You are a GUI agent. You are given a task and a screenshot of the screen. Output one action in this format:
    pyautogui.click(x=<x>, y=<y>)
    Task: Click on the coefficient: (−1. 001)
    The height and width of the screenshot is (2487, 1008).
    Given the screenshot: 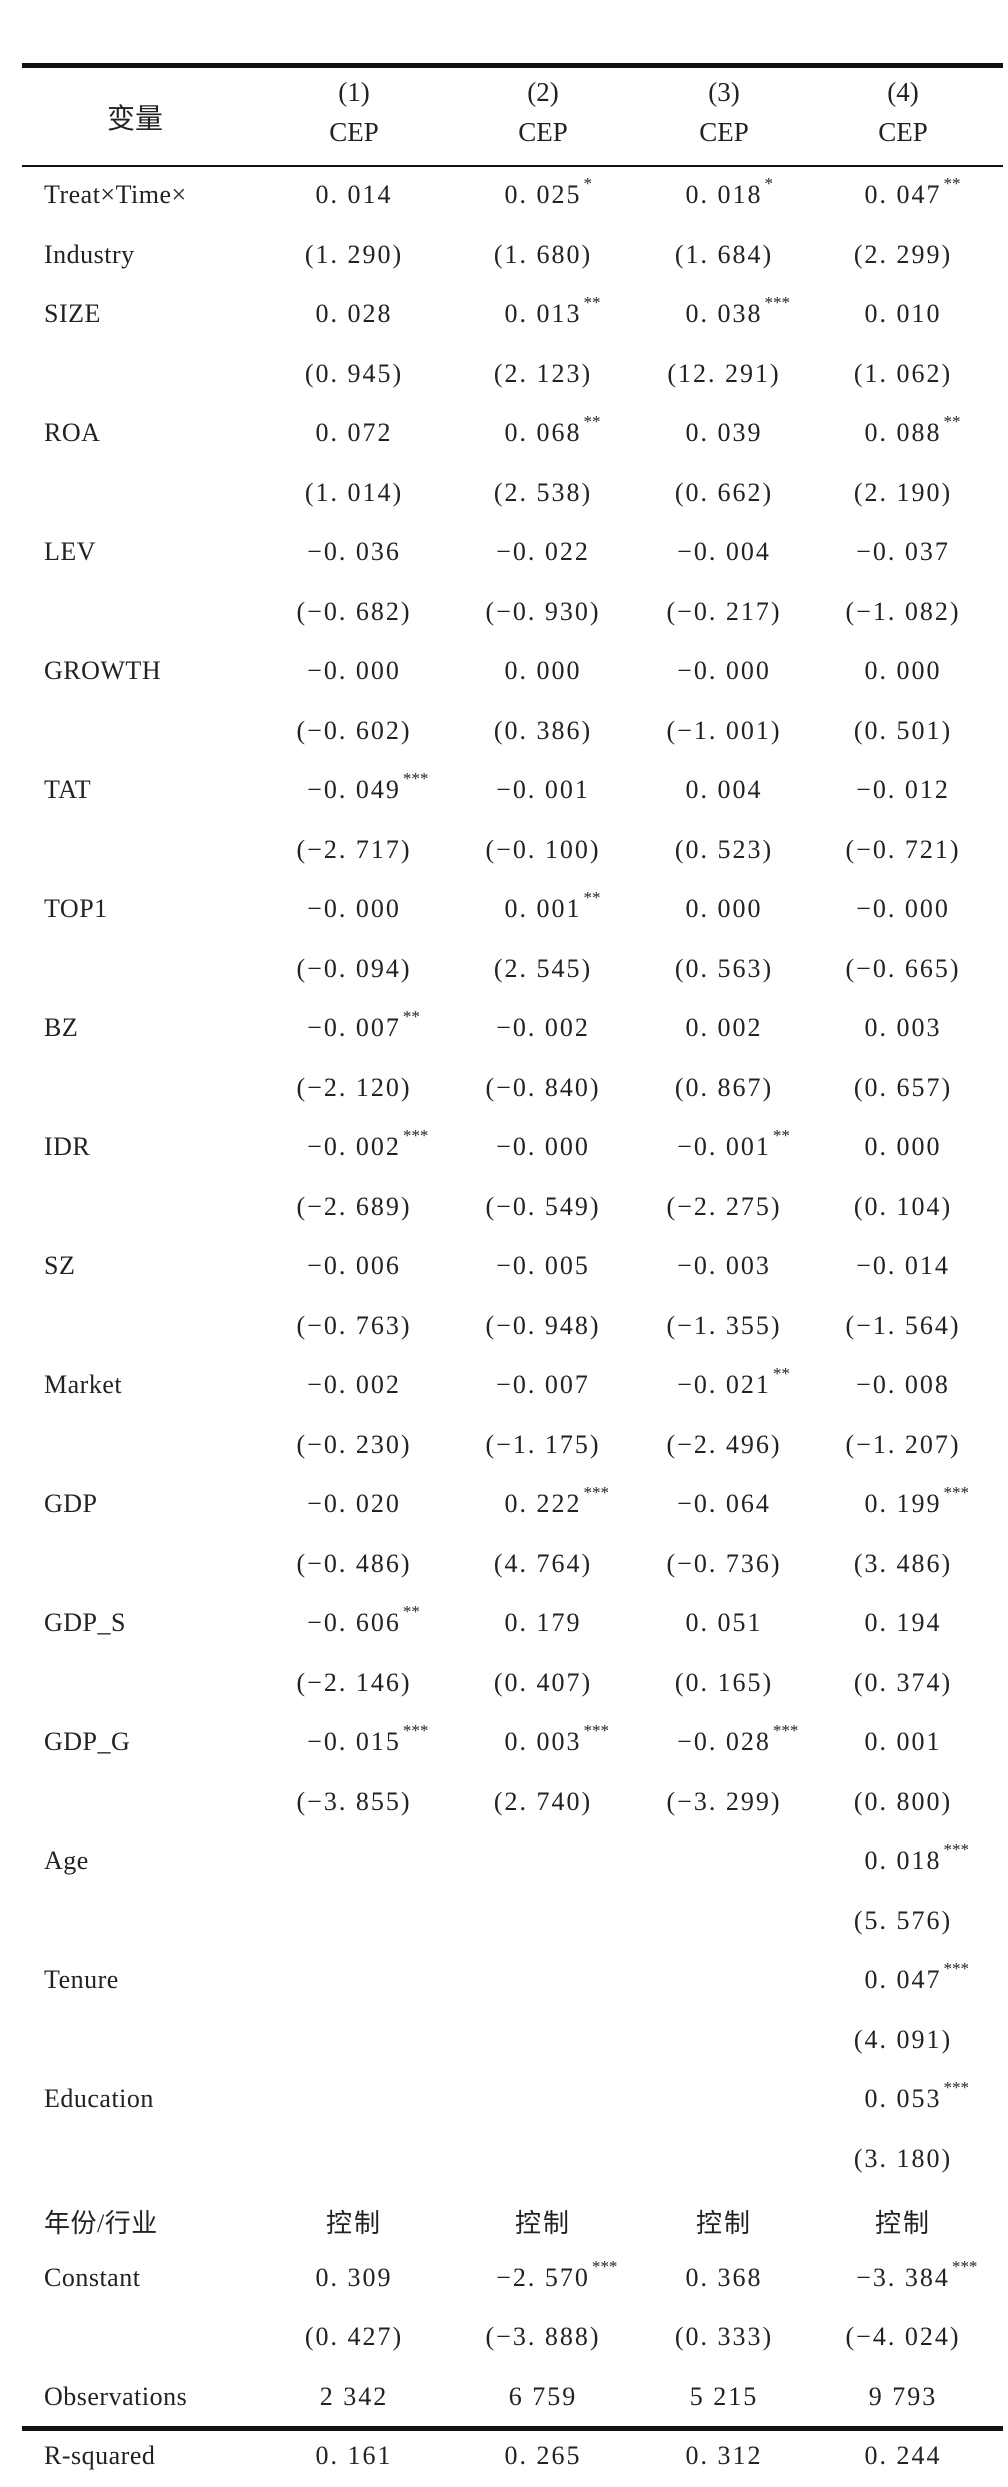 What is the action you would take?
    pyautogui.click(x=724, y=730)
    